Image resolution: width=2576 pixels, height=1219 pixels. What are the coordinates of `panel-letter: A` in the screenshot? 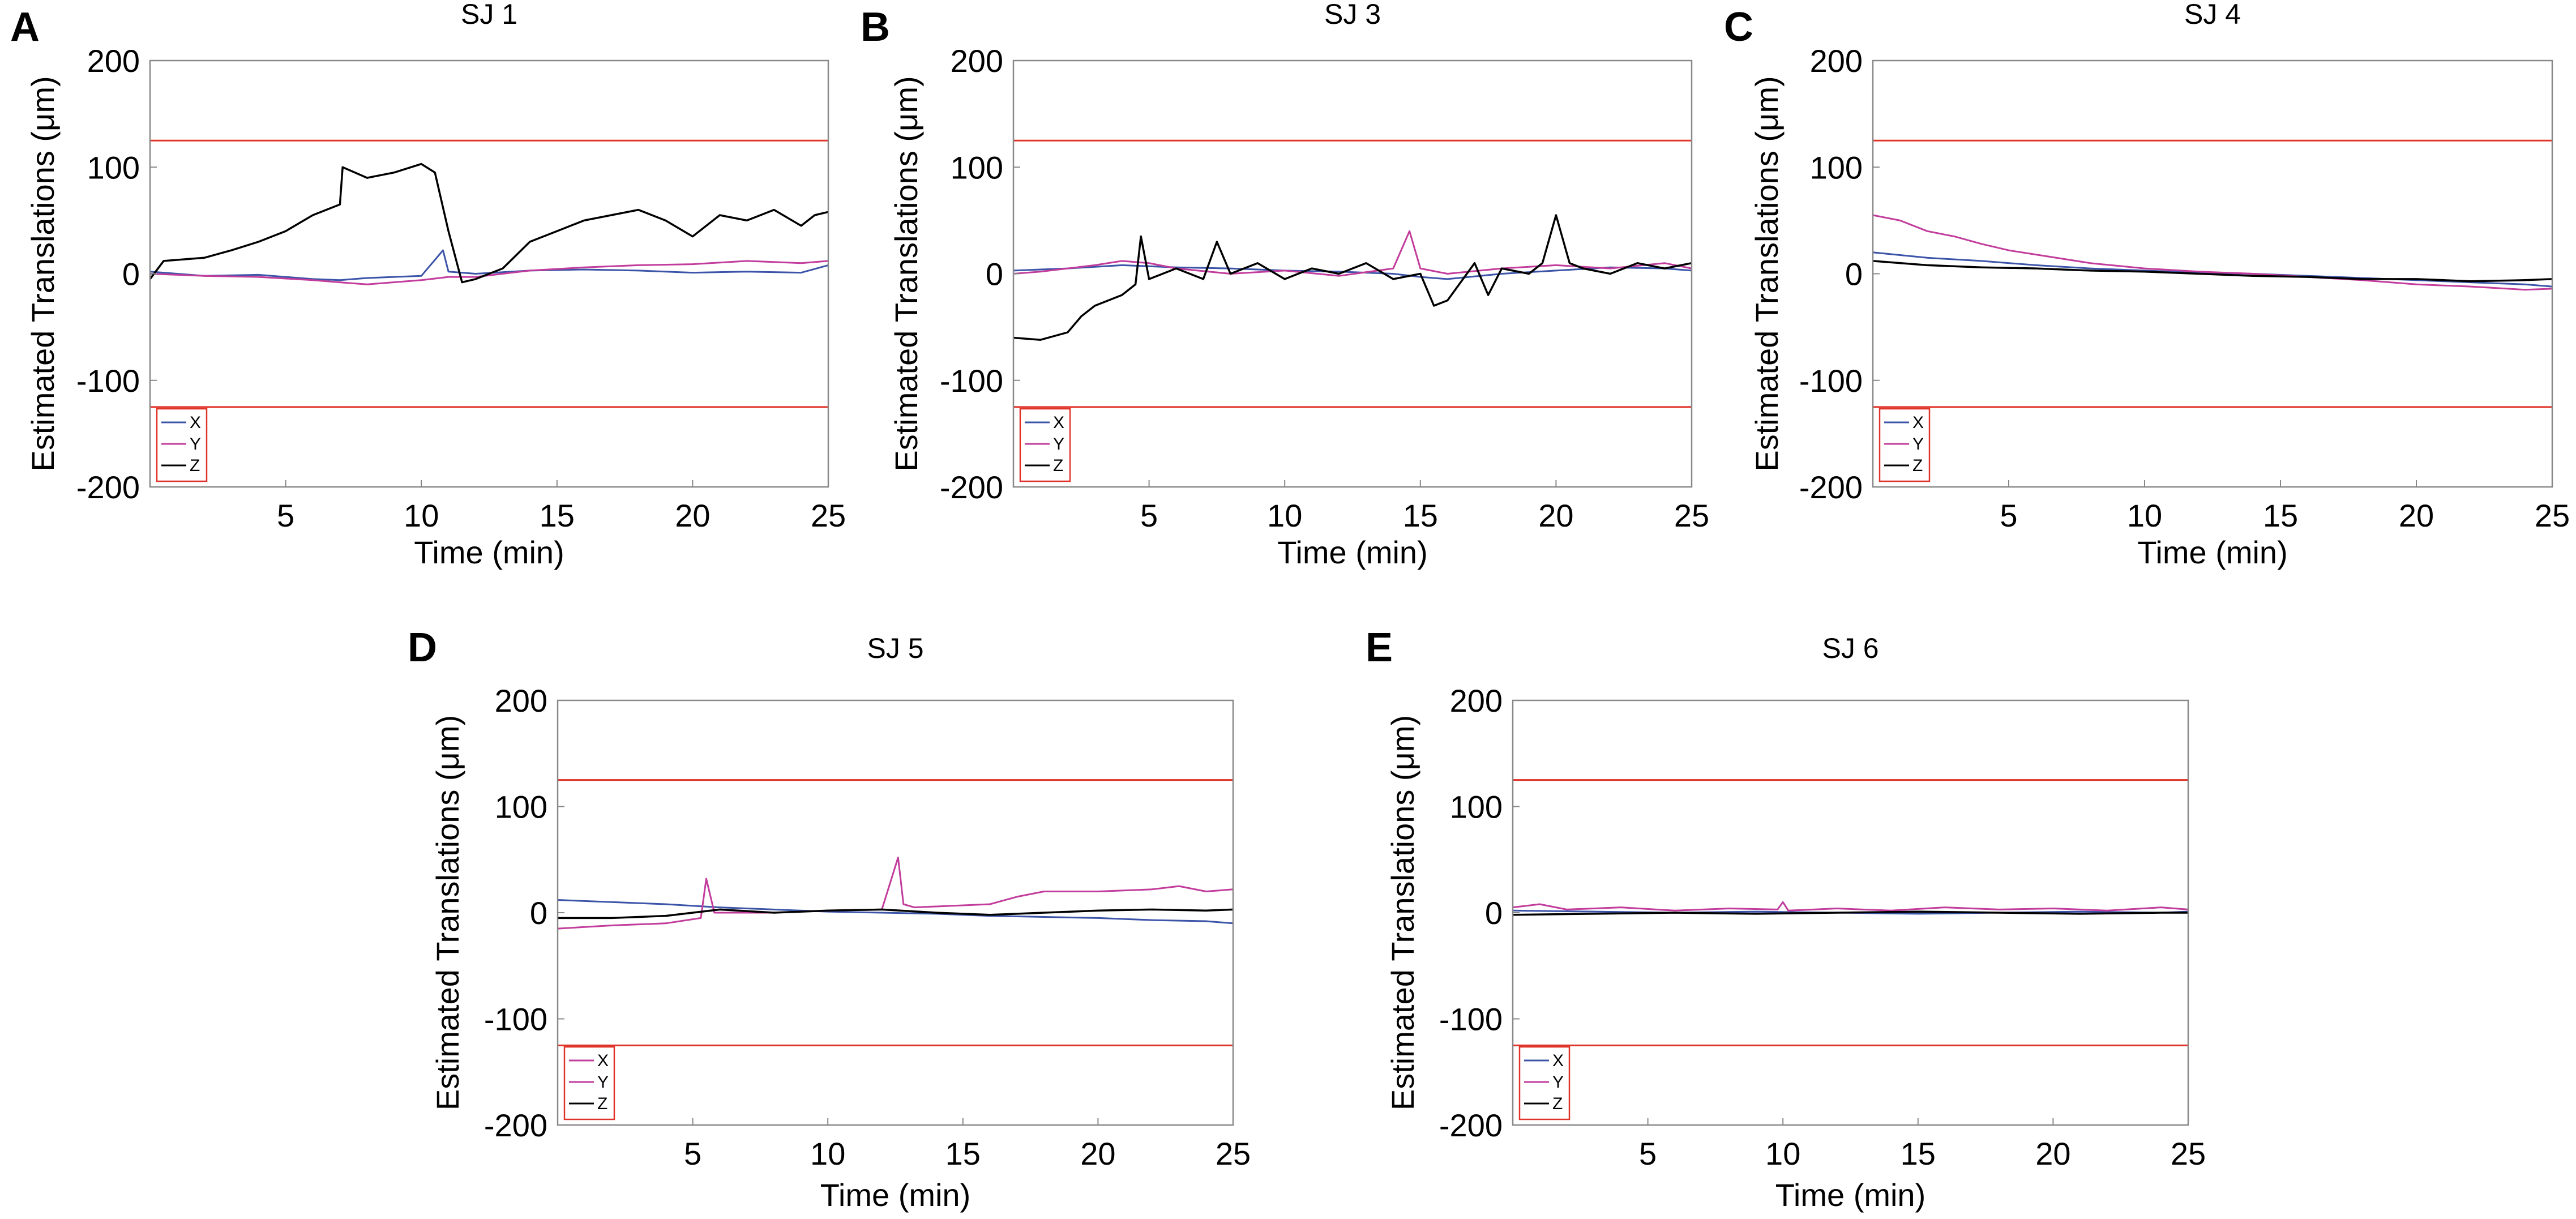 It's located at (25, 28).